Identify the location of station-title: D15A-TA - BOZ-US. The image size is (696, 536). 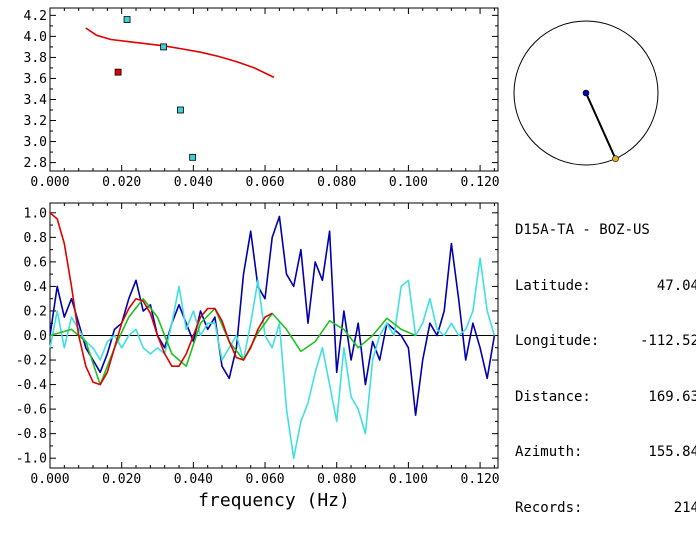
(582, 230).